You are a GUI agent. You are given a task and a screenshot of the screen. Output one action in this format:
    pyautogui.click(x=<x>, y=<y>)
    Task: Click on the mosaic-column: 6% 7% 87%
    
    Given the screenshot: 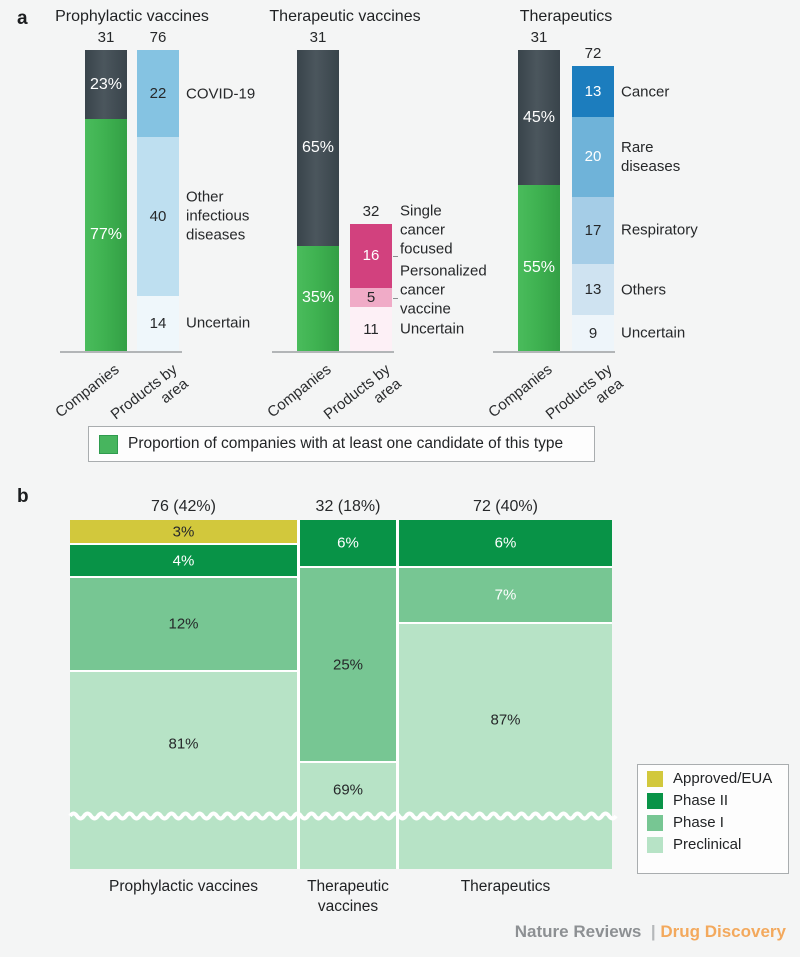 What is the action you would take?
    pyautogui.click(x=505, y=694)
    